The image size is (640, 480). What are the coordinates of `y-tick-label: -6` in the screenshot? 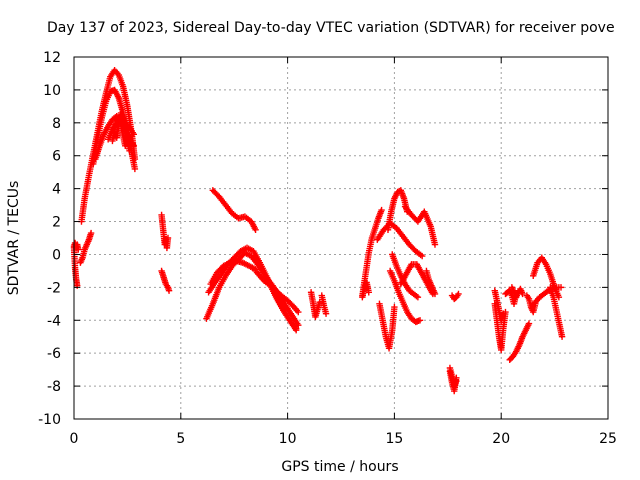 It's located at (54, 354).